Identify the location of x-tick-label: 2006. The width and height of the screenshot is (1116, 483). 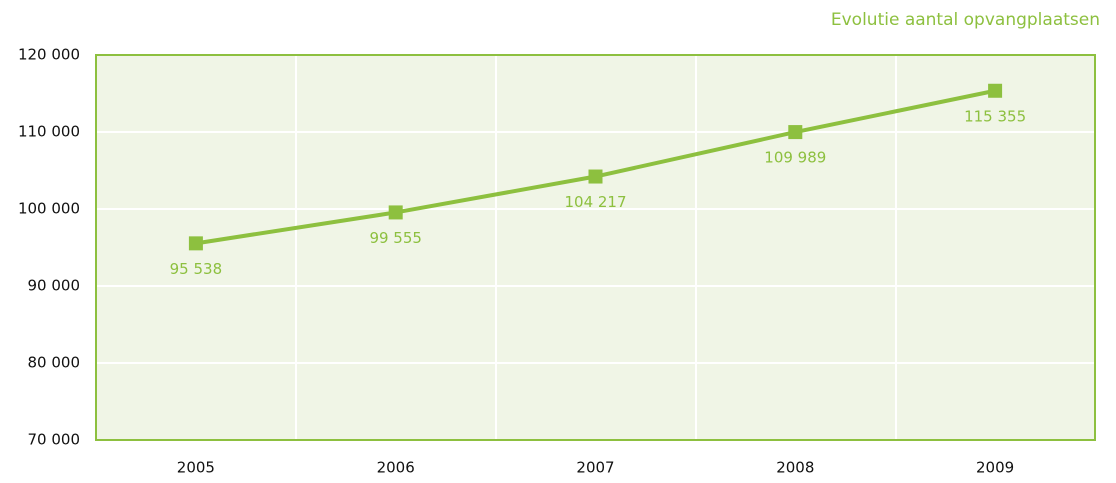
(396, 468).